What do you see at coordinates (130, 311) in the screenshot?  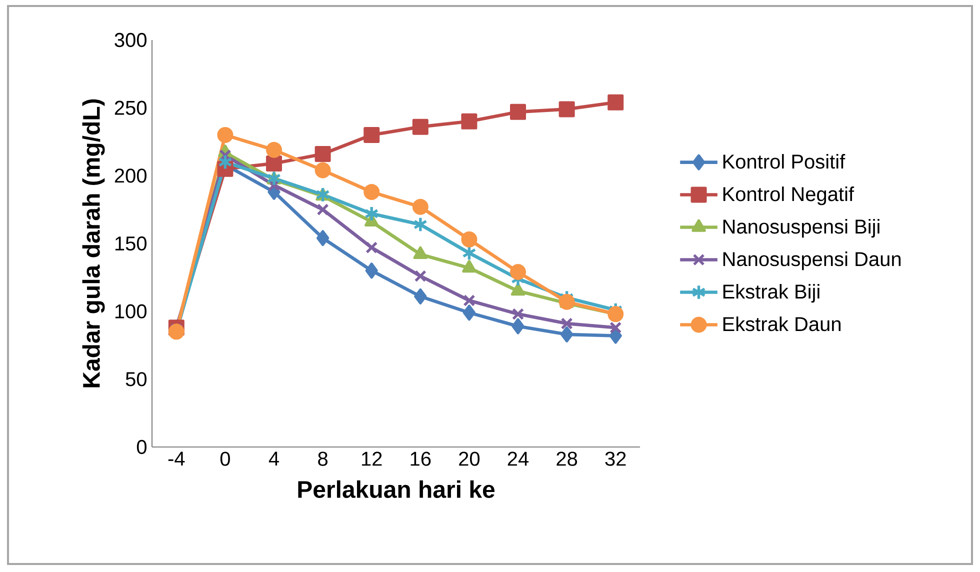 I see `y-tick-label: 100` at bounding box center [130, 311].